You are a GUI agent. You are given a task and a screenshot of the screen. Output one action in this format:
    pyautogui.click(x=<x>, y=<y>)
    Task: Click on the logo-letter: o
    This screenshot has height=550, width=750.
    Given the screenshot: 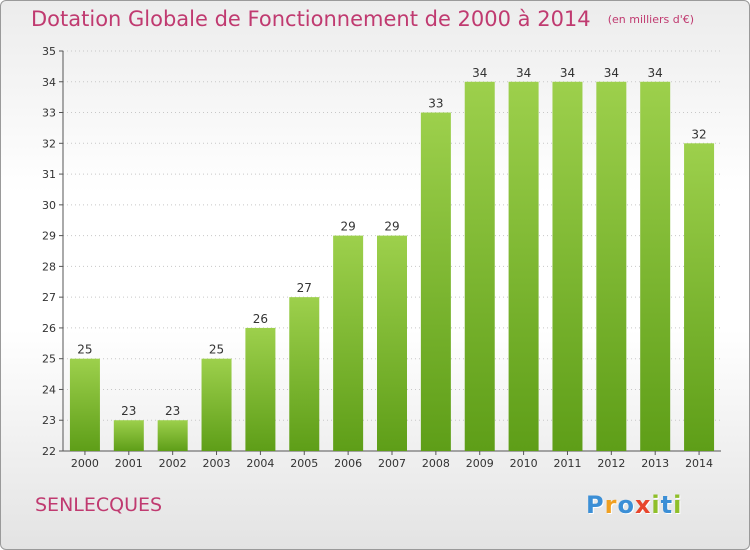 What is the action you would take?
    pyautogui.click(x=626, y=505)
    